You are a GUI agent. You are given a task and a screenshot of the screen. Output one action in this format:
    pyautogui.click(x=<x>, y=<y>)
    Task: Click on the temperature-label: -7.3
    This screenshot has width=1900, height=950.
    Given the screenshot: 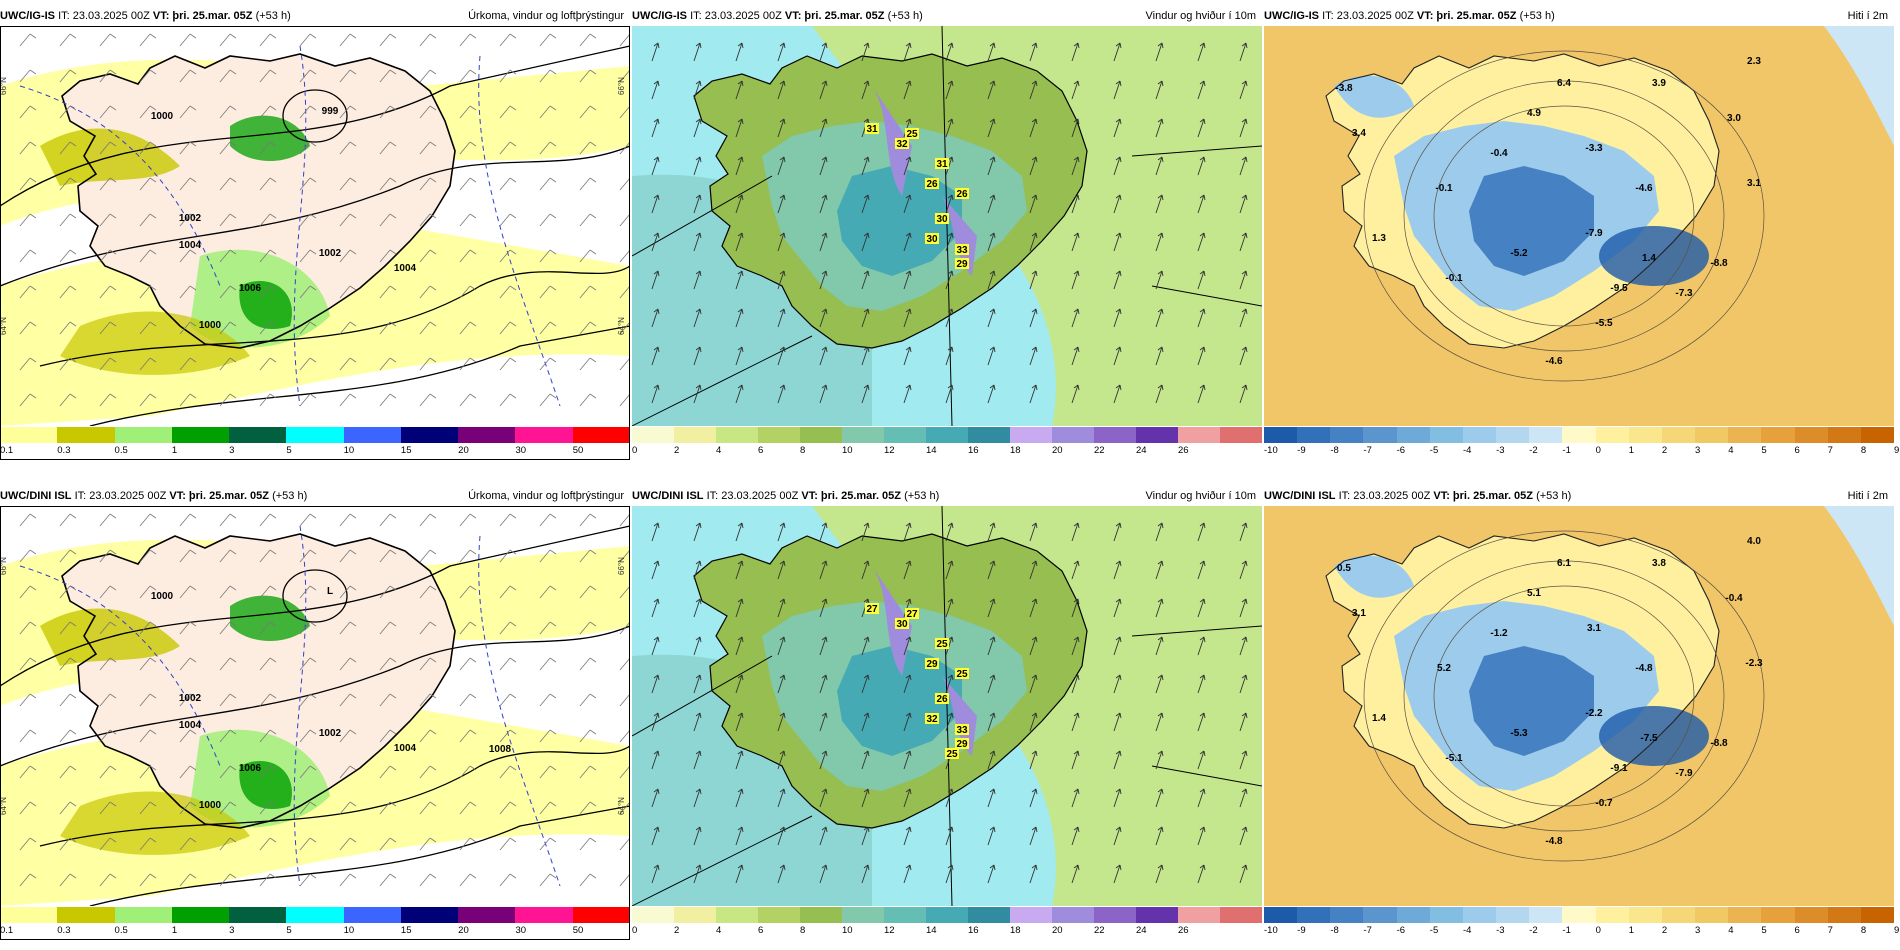 What is the action you would take?
    pyautogui.click(x=1684, y=293)
    